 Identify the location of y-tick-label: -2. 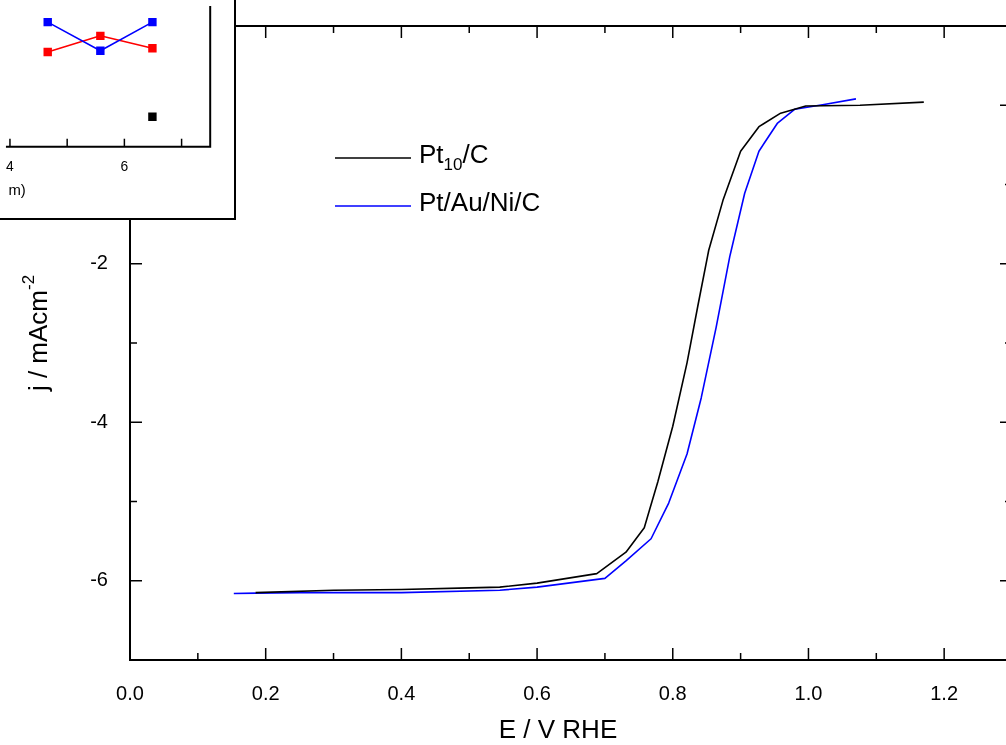
(99, 262).